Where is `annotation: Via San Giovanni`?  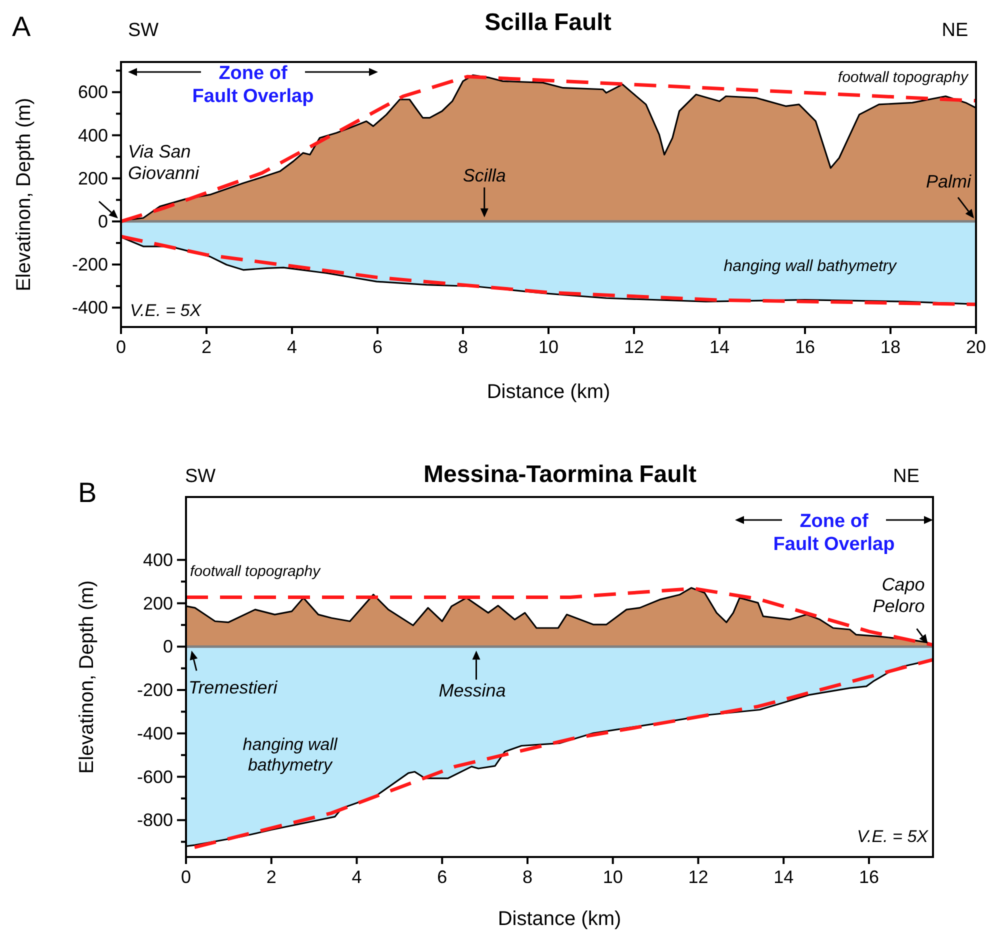 annotation: Via San Giovanni is located at coordinates (164, 162).